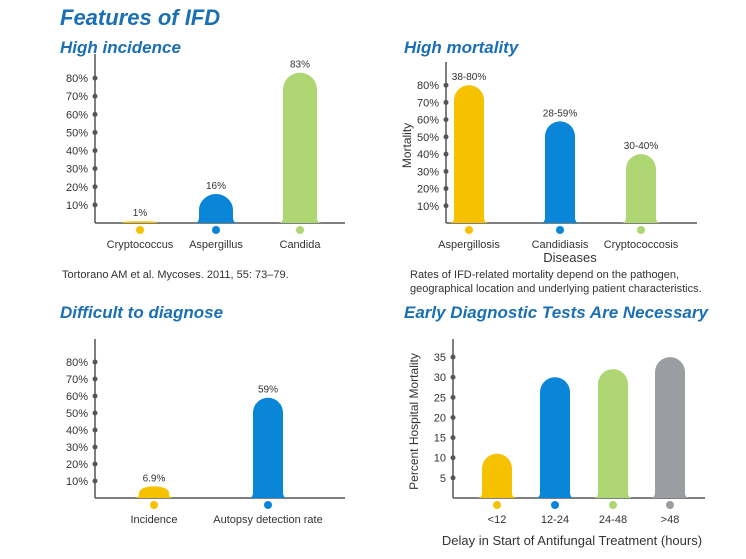  I want to click on category-dot-aspergillosis, so click(469, 230).